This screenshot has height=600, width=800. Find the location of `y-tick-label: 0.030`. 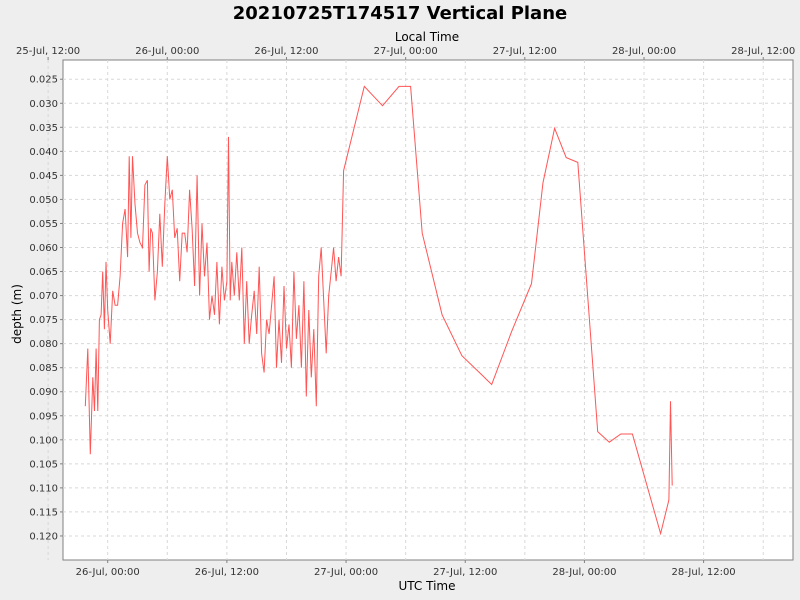

y-tick-label: 0.030 is located at coordinates (43, 104).